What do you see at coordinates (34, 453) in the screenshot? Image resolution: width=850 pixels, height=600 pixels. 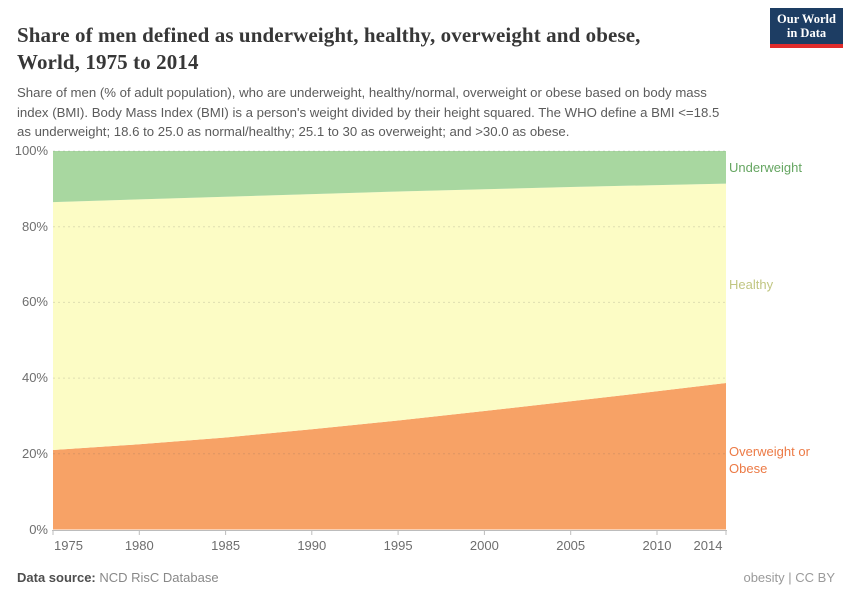 I see `y-axis-tick-label: 20%` at bounding box center [34, 453].